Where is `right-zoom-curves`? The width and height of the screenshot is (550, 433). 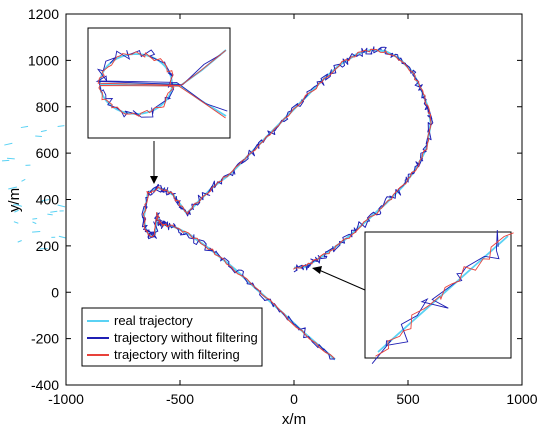
right-zoom-curves is located at coordinates (442, 296).